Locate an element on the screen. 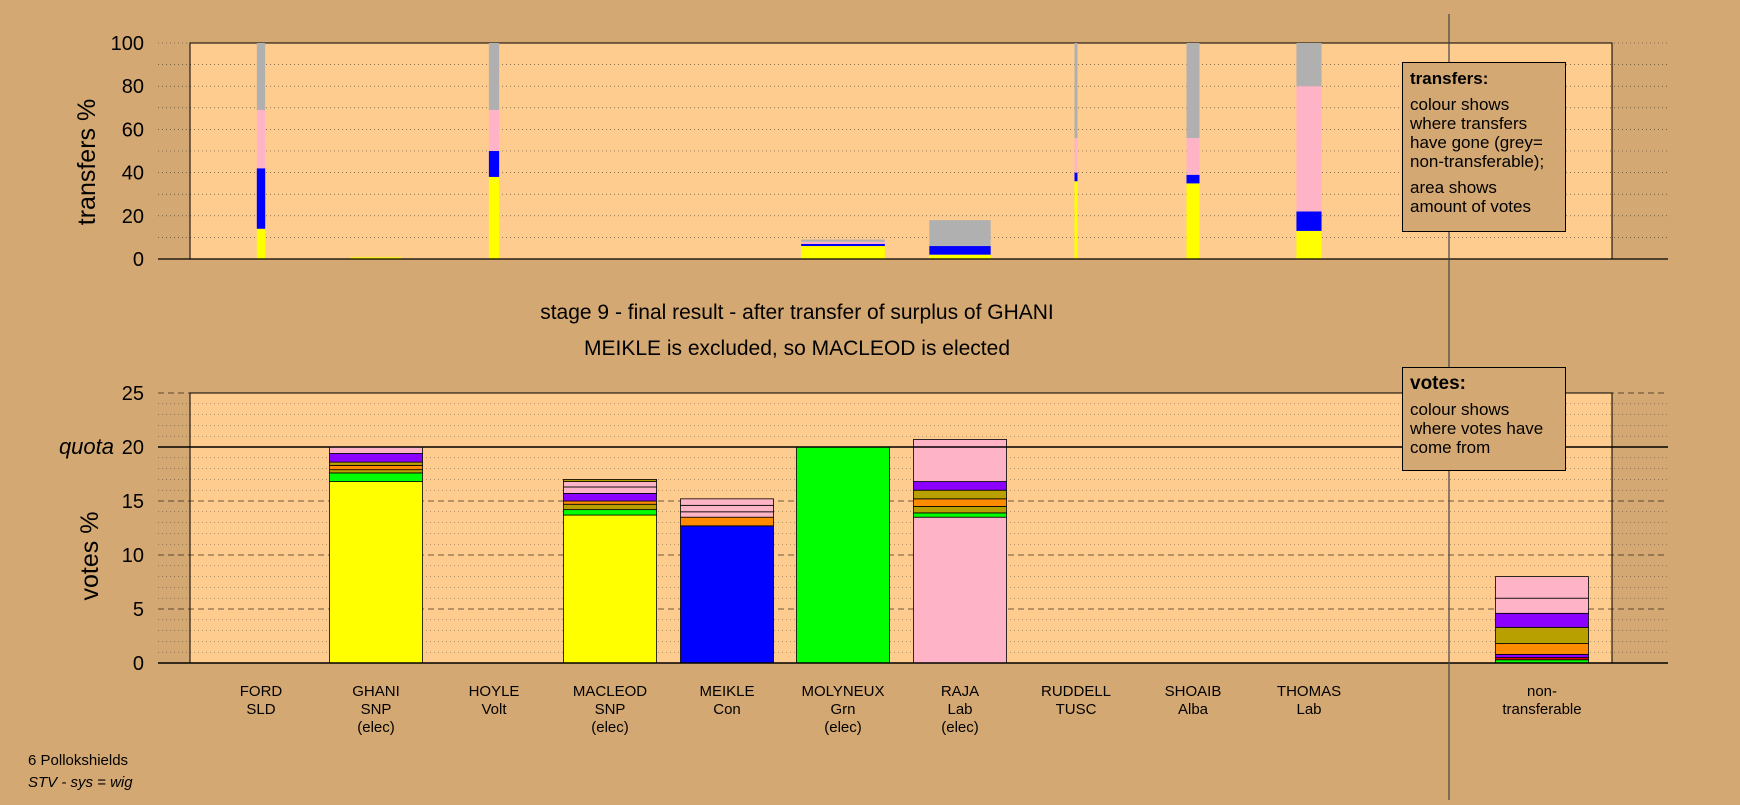 This screenshot has width=1740, height=805. candidate-name-label: GHANI is located at coordinates (376, 691).